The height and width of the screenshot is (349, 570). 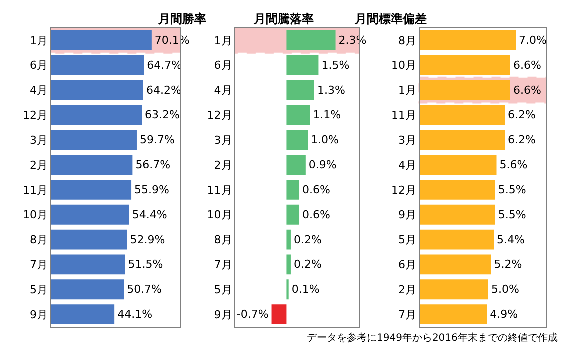 I want to click on data-label: 5.0%, so click(x=506, y=289).